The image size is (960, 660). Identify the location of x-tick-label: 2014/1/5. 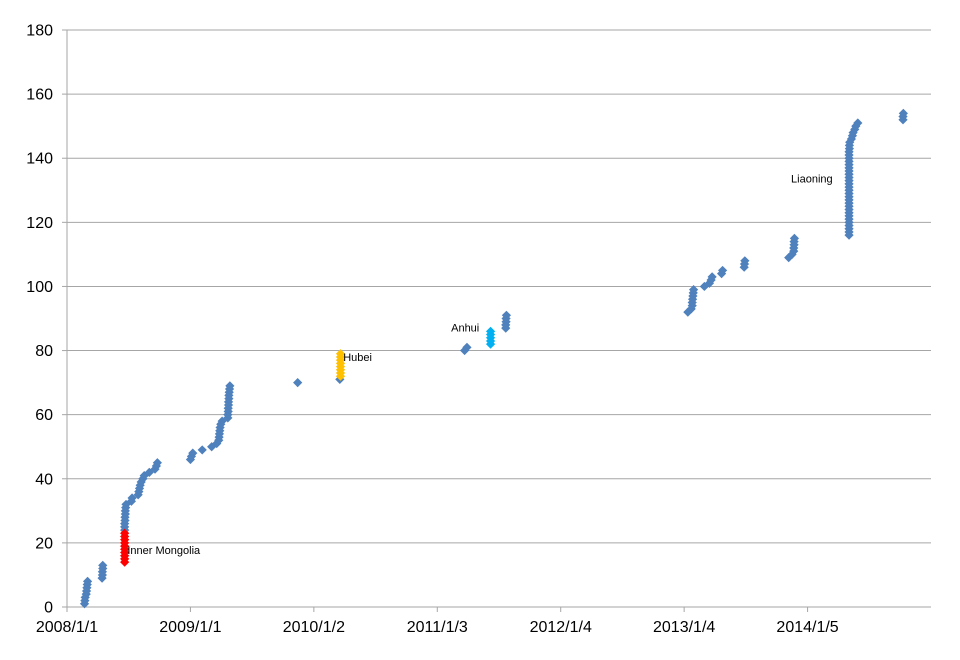
(807, 627).